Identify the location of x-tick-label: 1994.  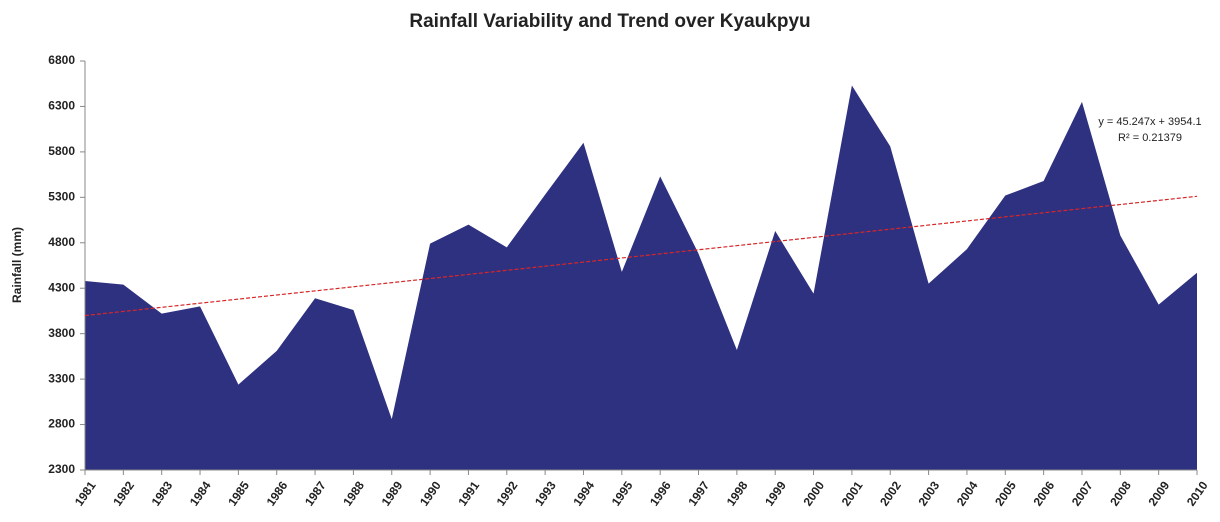
(583, 493).